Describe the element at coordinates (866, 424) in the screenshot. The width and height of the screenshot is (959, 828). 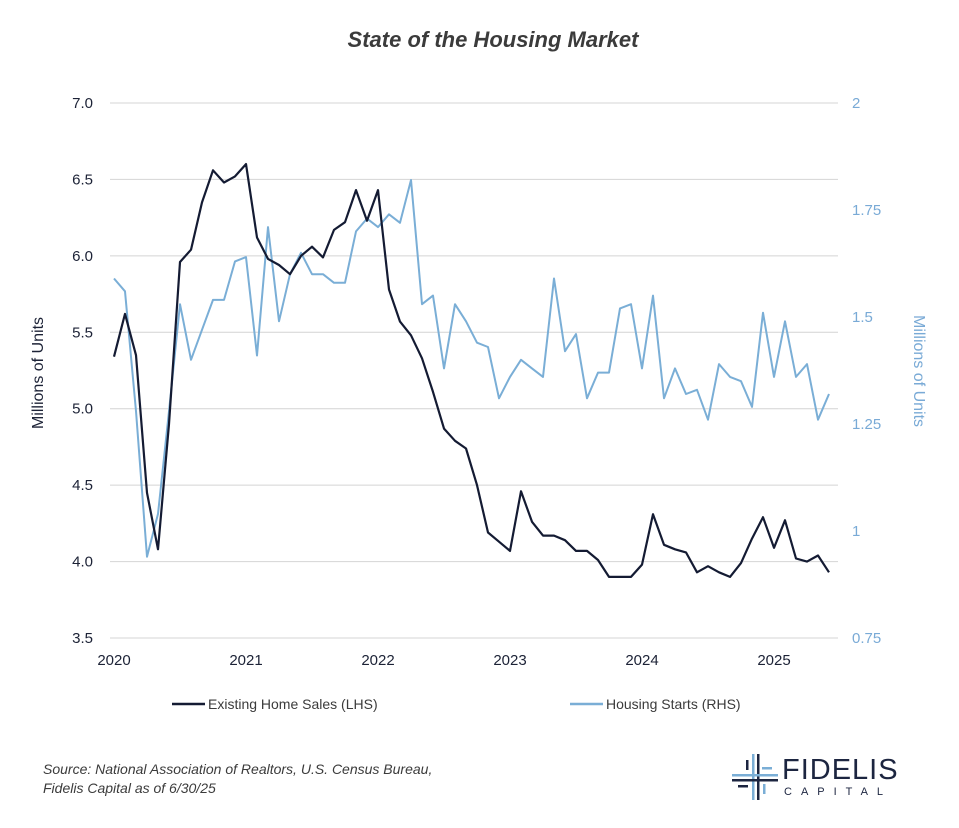
I see `right-tick-label: 1.25` at that location.